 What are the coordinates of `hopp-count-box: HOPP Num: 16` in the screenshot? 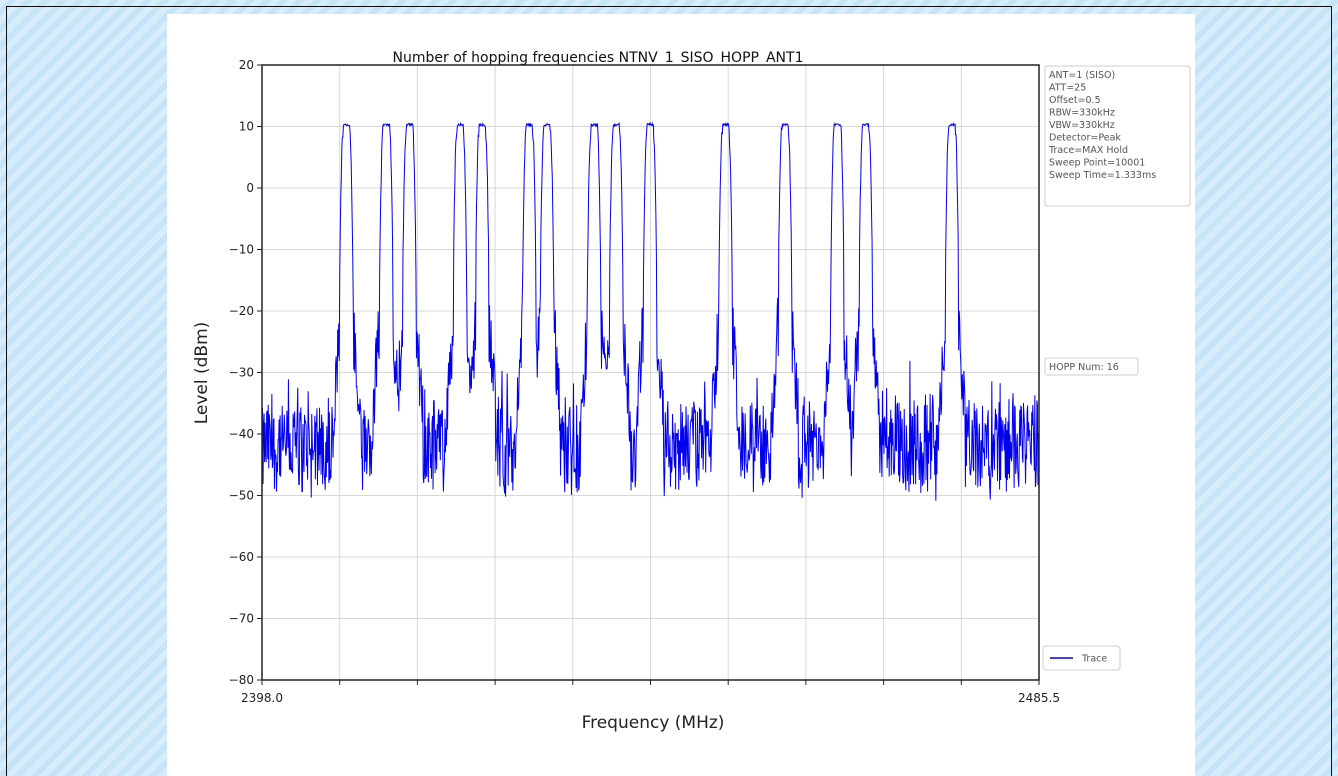 It's located at (1091, 366).